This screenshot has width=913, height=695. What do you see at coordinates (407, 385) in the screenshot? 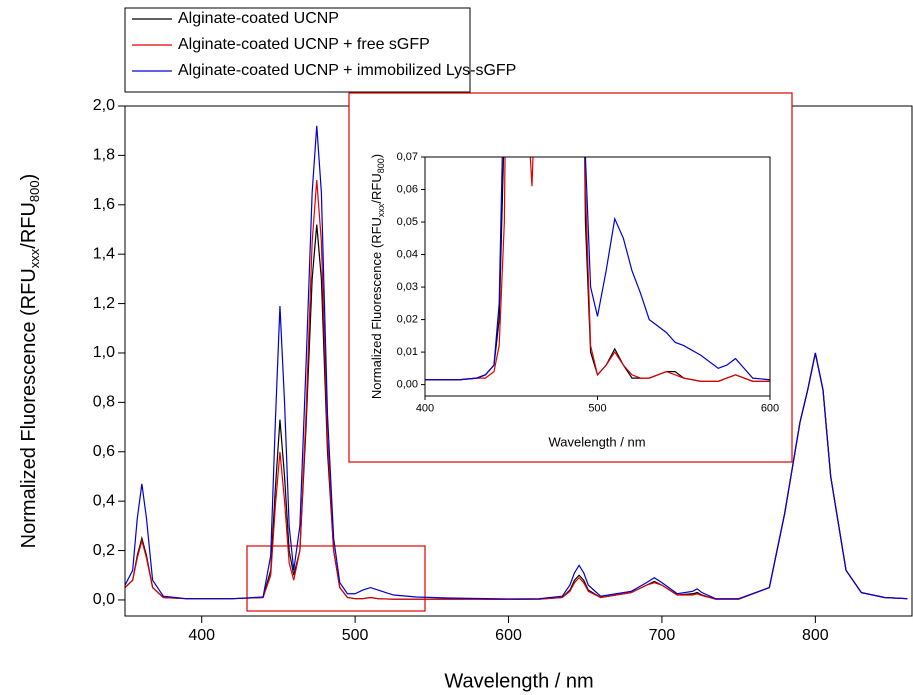
I see `y-tick-label: 0,00` at bounding box center [407, 385].